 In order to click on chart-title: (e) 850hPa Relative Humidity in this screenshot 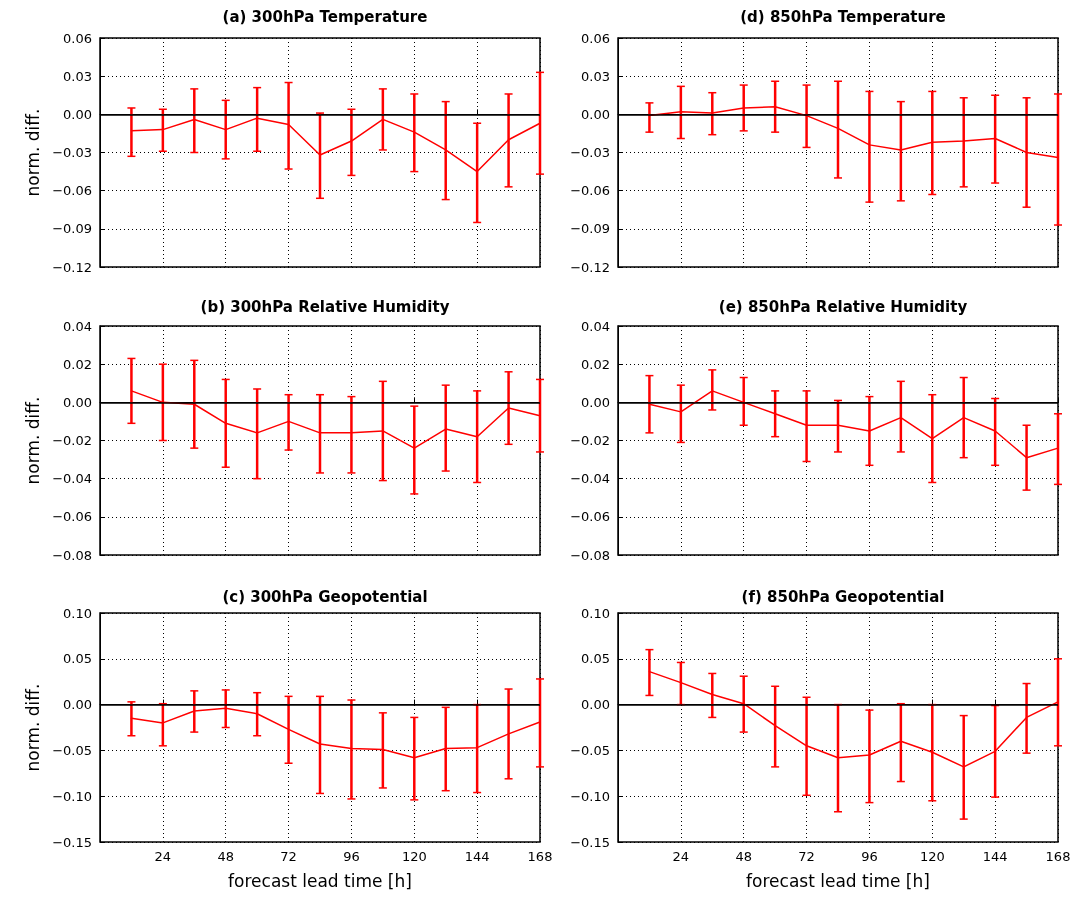, I will do `click(843, 306)`.